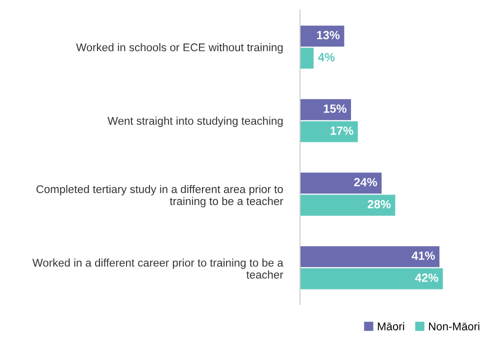 The width and height of the screenshot is (500, 346). I want to click on y-tick-label: Completed tertiary study in a different area prior to training to be a teacher, so click(160, 196).